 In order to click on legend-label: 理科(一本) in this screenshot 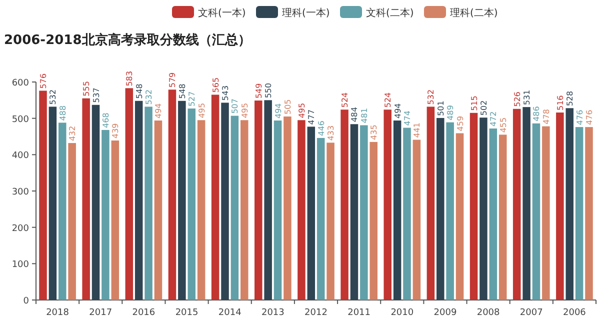, I will do `click(306, 13)`.